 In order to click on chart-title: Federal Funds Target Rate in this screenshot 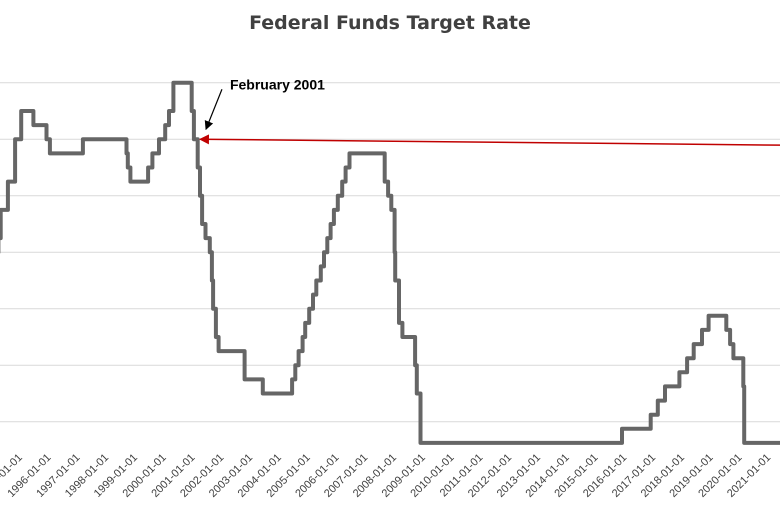, I will do `click(390, 23)`.